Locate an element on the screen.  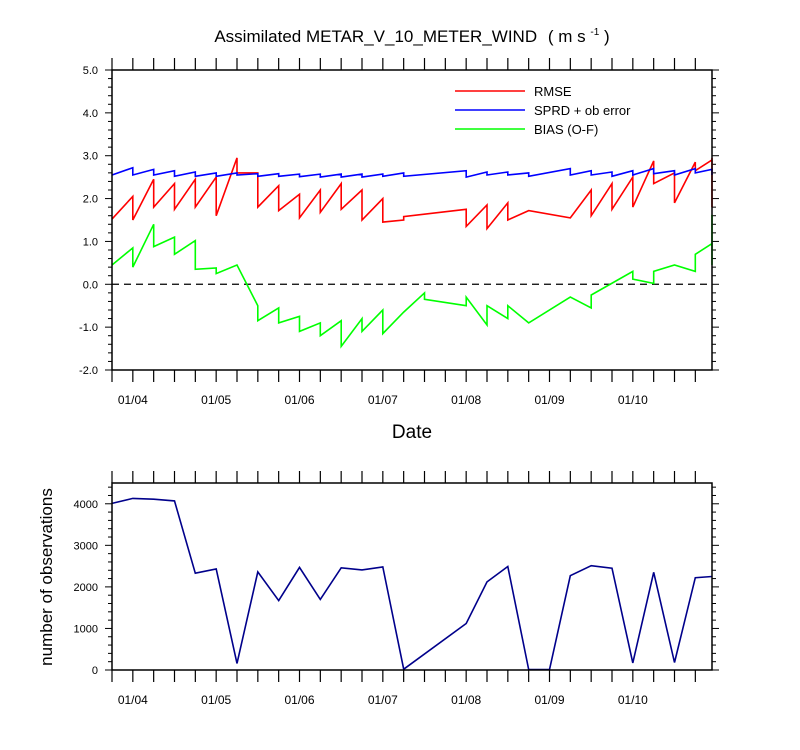
bottom-x-tick-labels: 01/04 01/05 01/06 01/07 01/08 01/09 01/10 is located at coordinates (383, 700).